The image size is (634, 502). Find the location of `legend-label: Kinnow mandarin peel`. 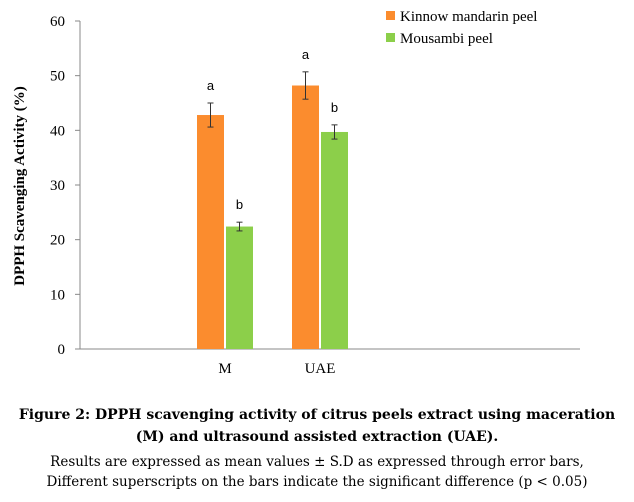

legend-label: Kinnow mandarin peel is located at coordinates (468, 17).